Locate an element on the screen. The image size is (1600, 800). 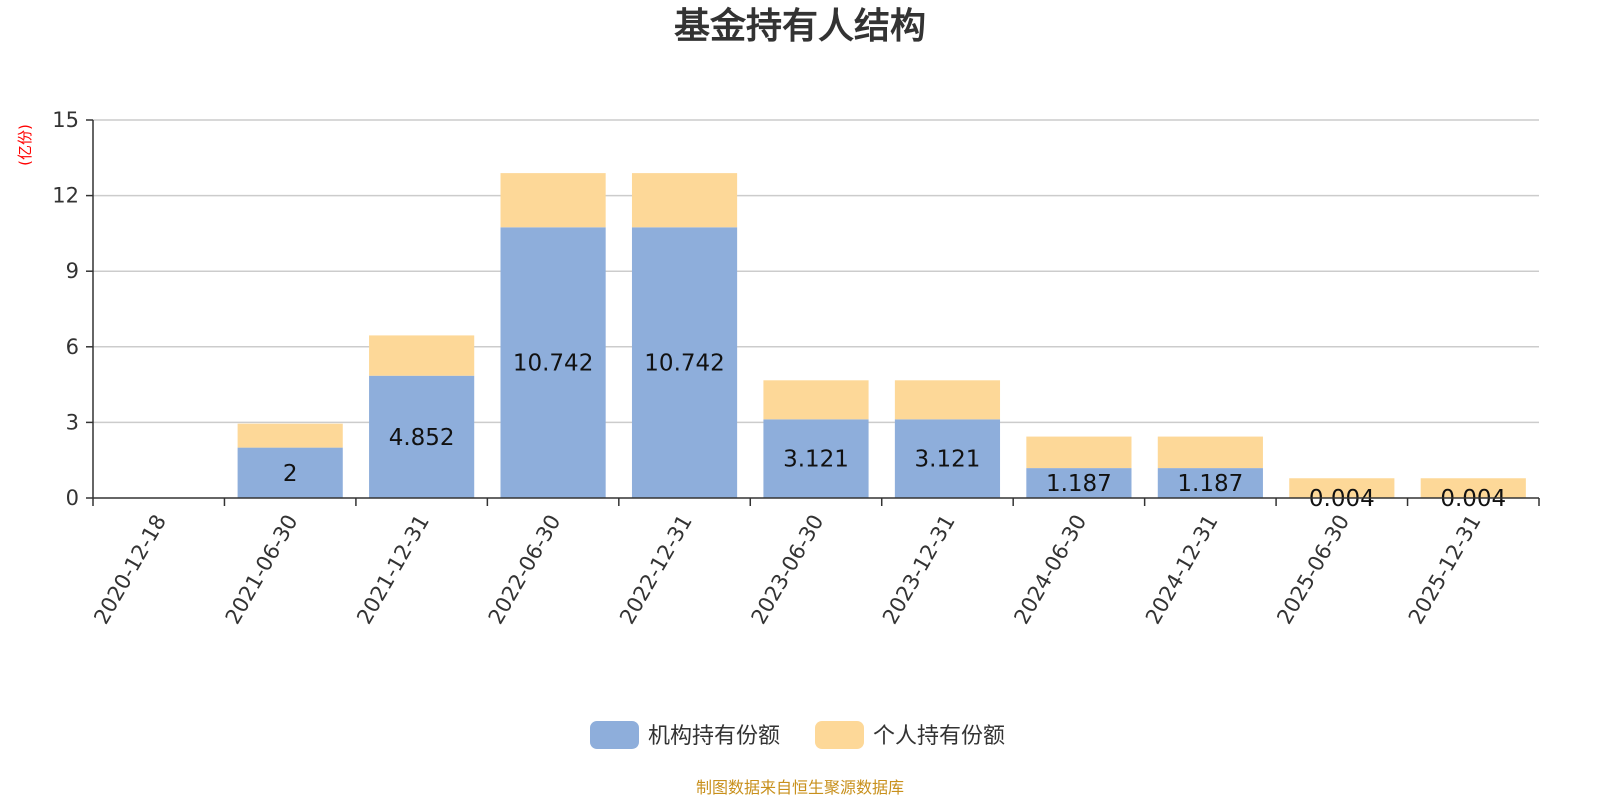
chart-title: 基金持有人结构 is located at coordinates (800, 26).